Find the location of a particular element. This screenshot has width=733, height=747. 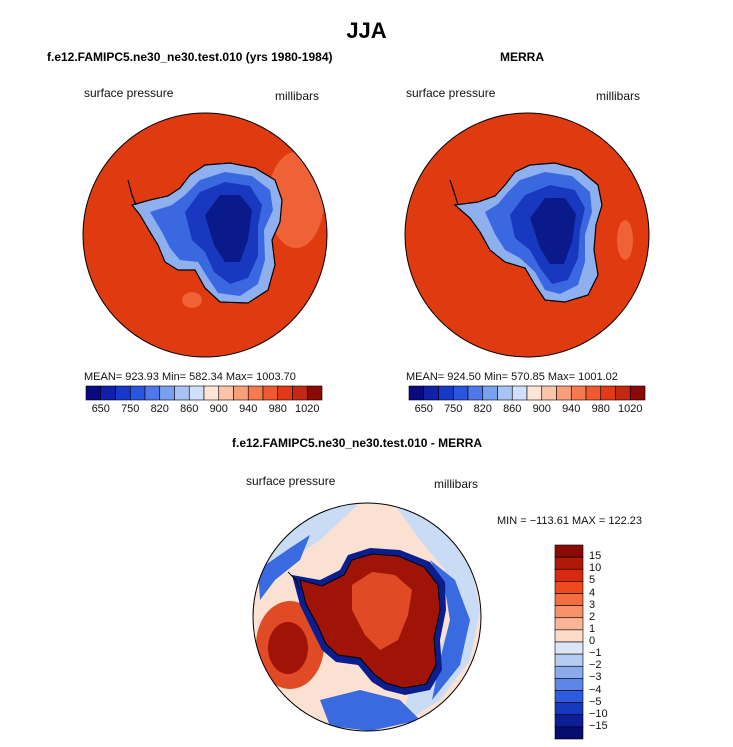

colorbar-tick-label: 15 is located at coordinates (595, 556).